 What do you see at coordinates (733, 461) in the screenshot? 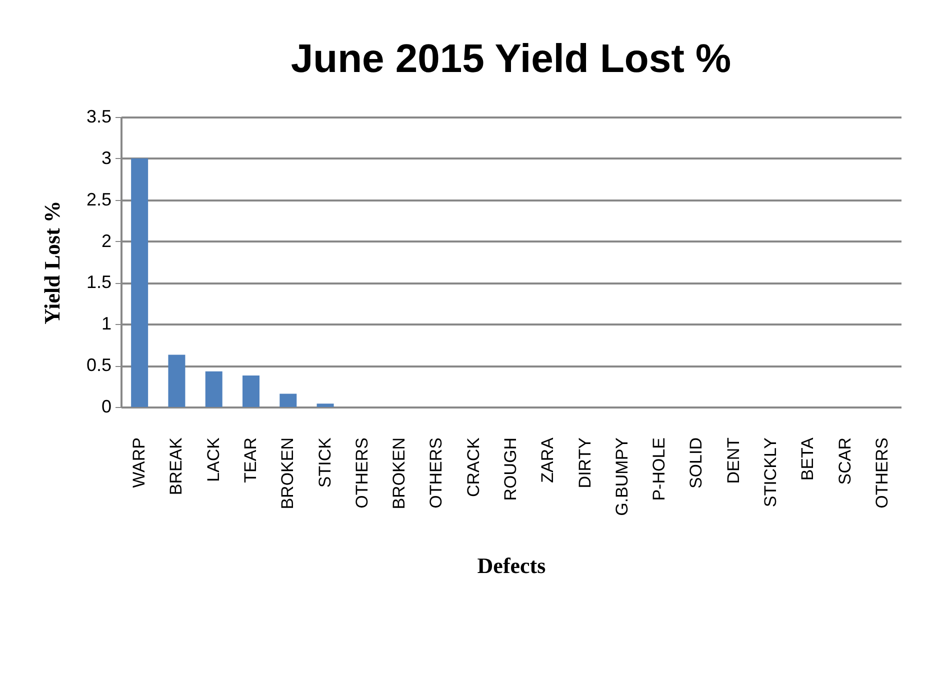
I see `x-tick-label: DENT` at bounding box center [733, 461].